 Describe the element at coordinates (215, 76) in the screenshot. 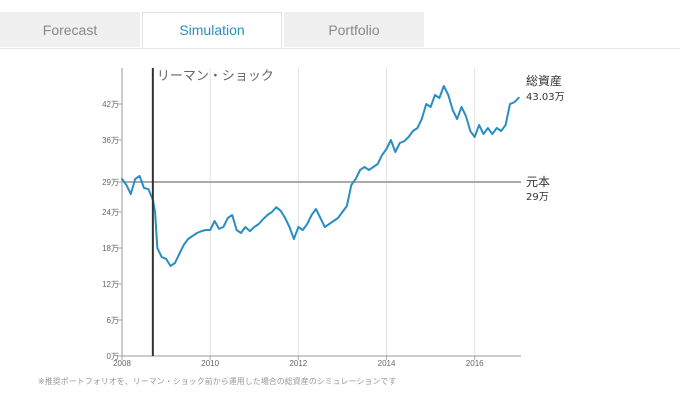

I see `event-label: リーマン・ショック` at that location.